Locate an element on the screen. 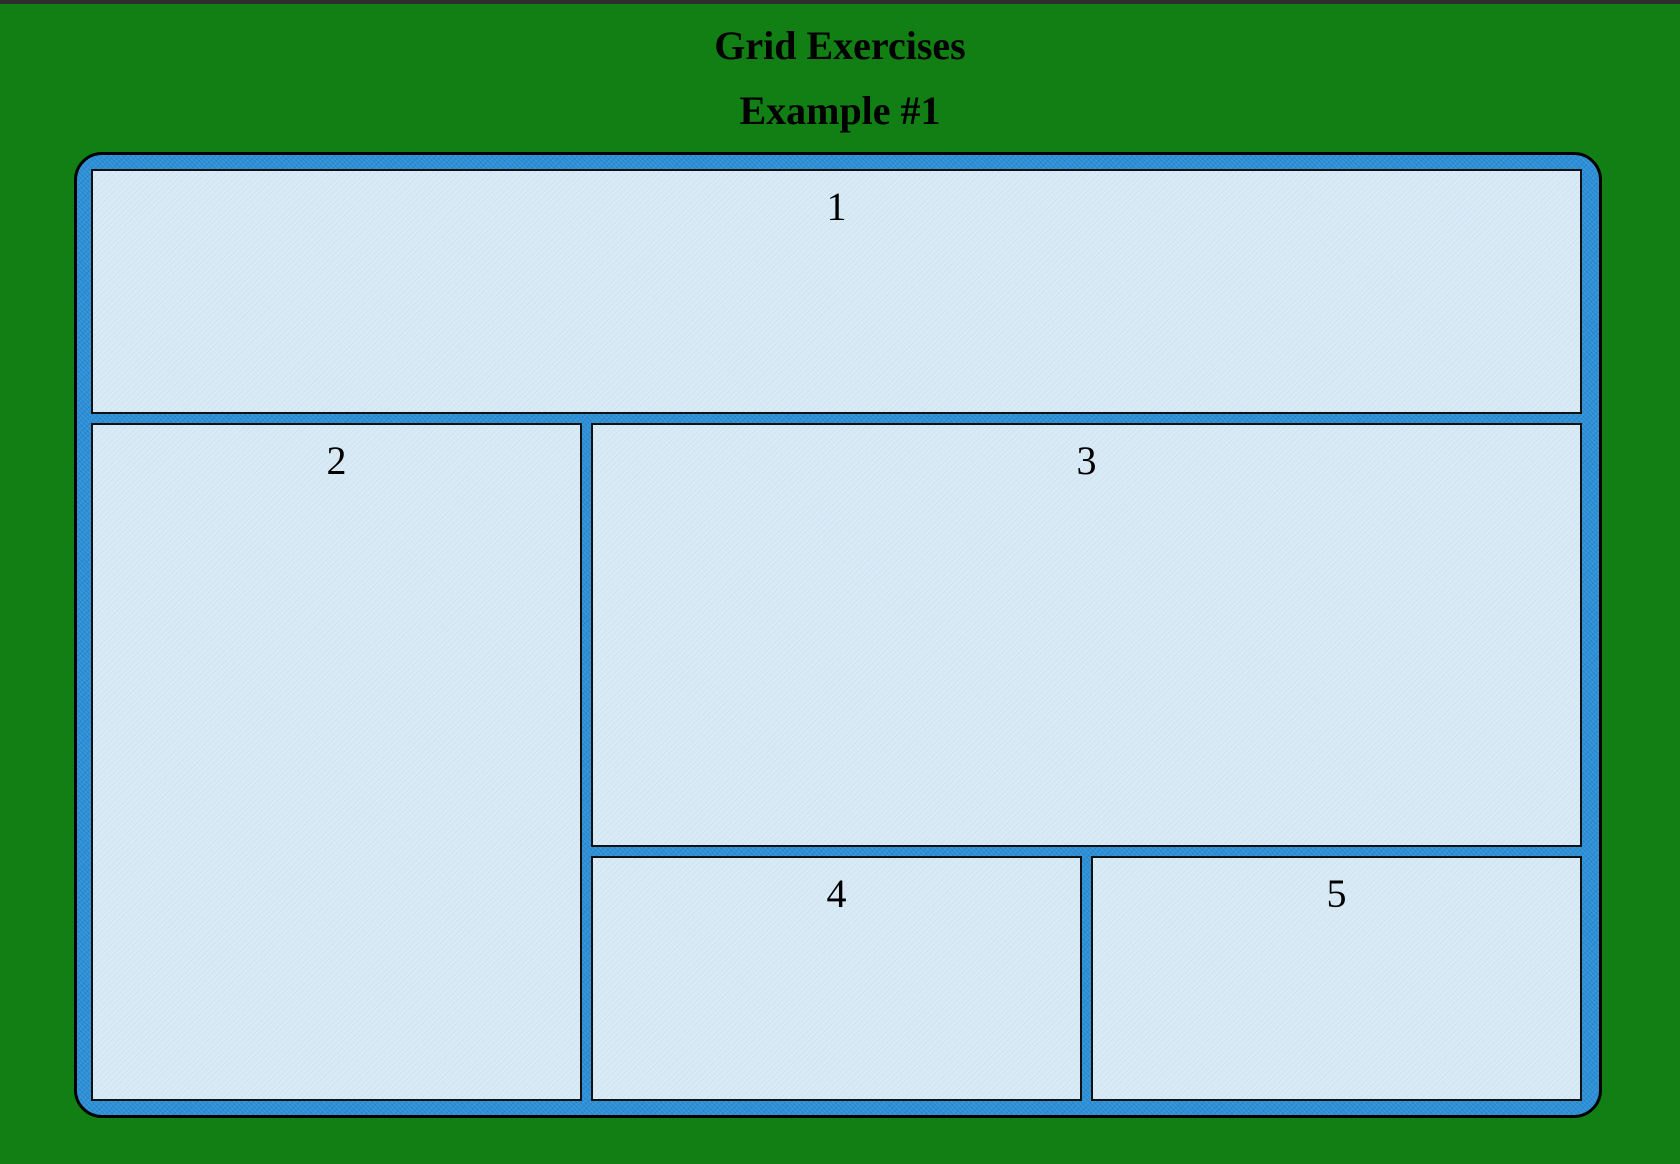  grid-cell-4: 4 is located at coordinates (836, 978).